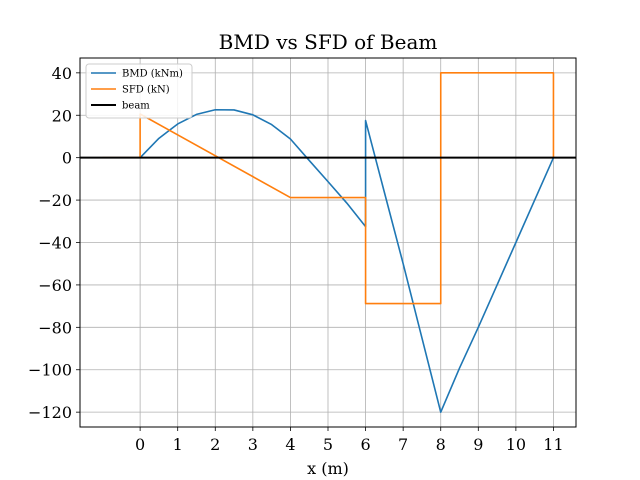 Image resolution: width=640 pixels, height=480 pixels. Describe the element at coordinates (55, 200) in the screenshot. I see `y-tick-label: −20` at that location.